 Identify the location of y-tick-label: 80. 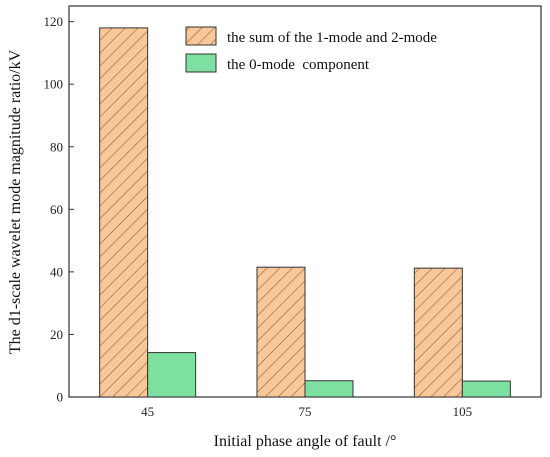
(56, 146).